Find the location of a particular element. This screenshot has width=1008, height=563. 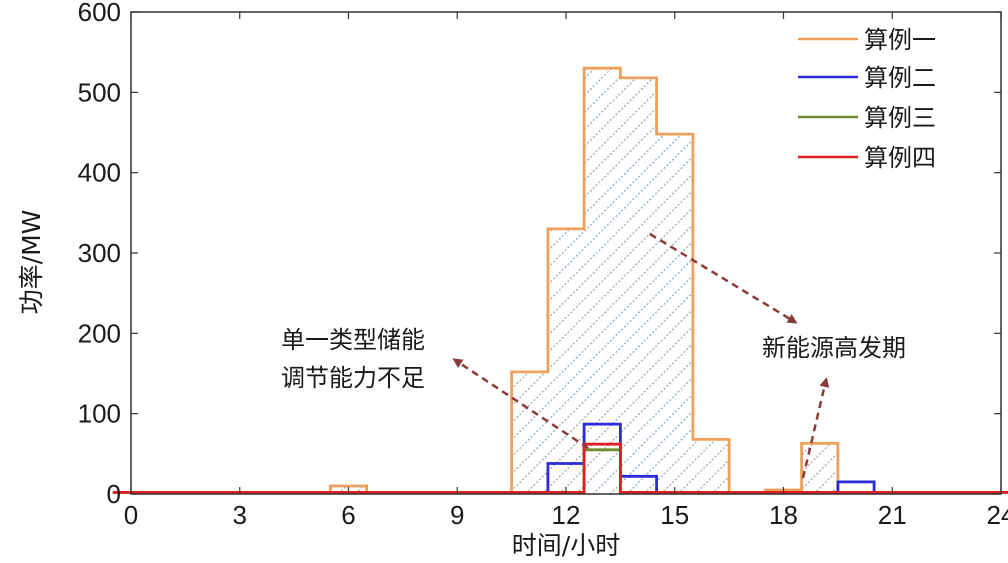

legend-label-series-3: 算例三 is located at coordinates (900, 118).